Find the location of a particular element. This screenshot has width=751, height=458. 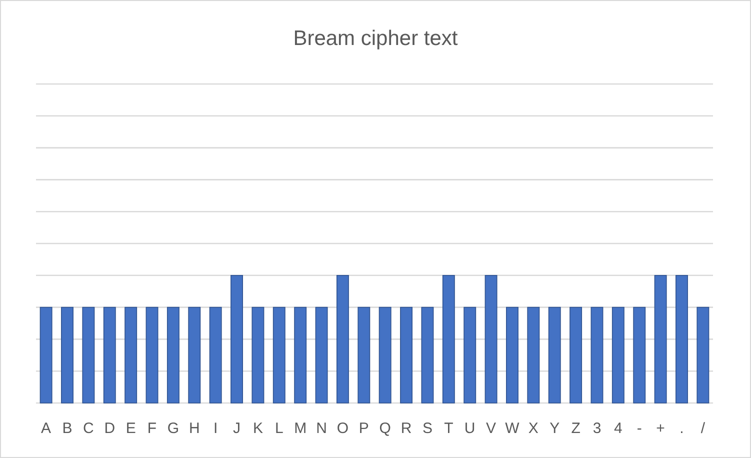

x-tick-label: F is located at coordinates (152, 428).